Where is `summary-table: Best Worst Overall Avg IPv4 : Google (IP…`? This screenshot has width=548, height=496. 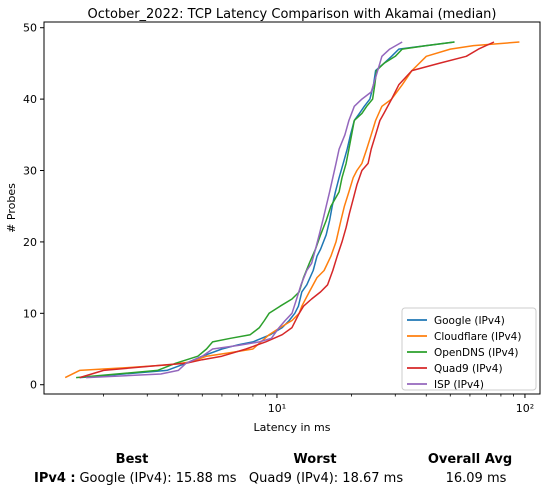
summary-table: Best Worst Overall Avg IPv4 : Google (IP… is located at coordinates (274, 472).